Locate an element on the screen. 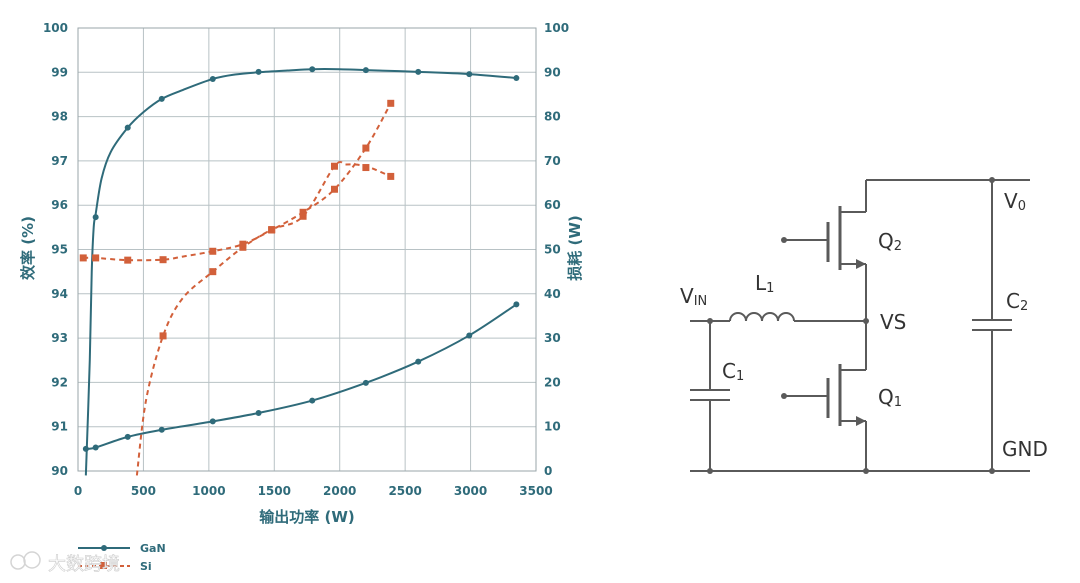 This screenshot has width=1080, height=583. right-tick-label: 70 is located at coordinates (552, 161).